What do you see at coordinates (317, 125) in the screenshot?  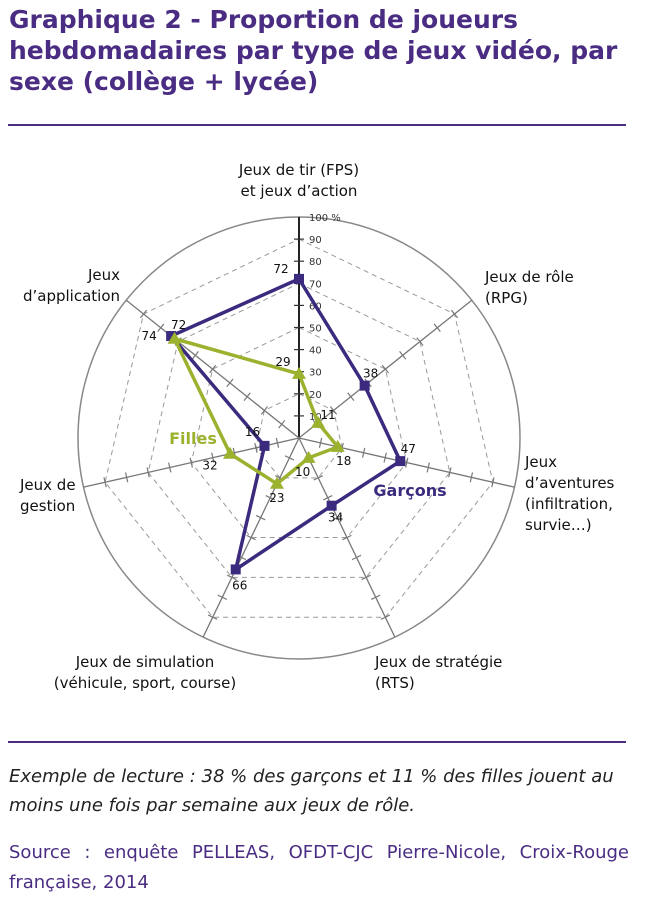 I see `top-divider` at bounding box center [317, 125].